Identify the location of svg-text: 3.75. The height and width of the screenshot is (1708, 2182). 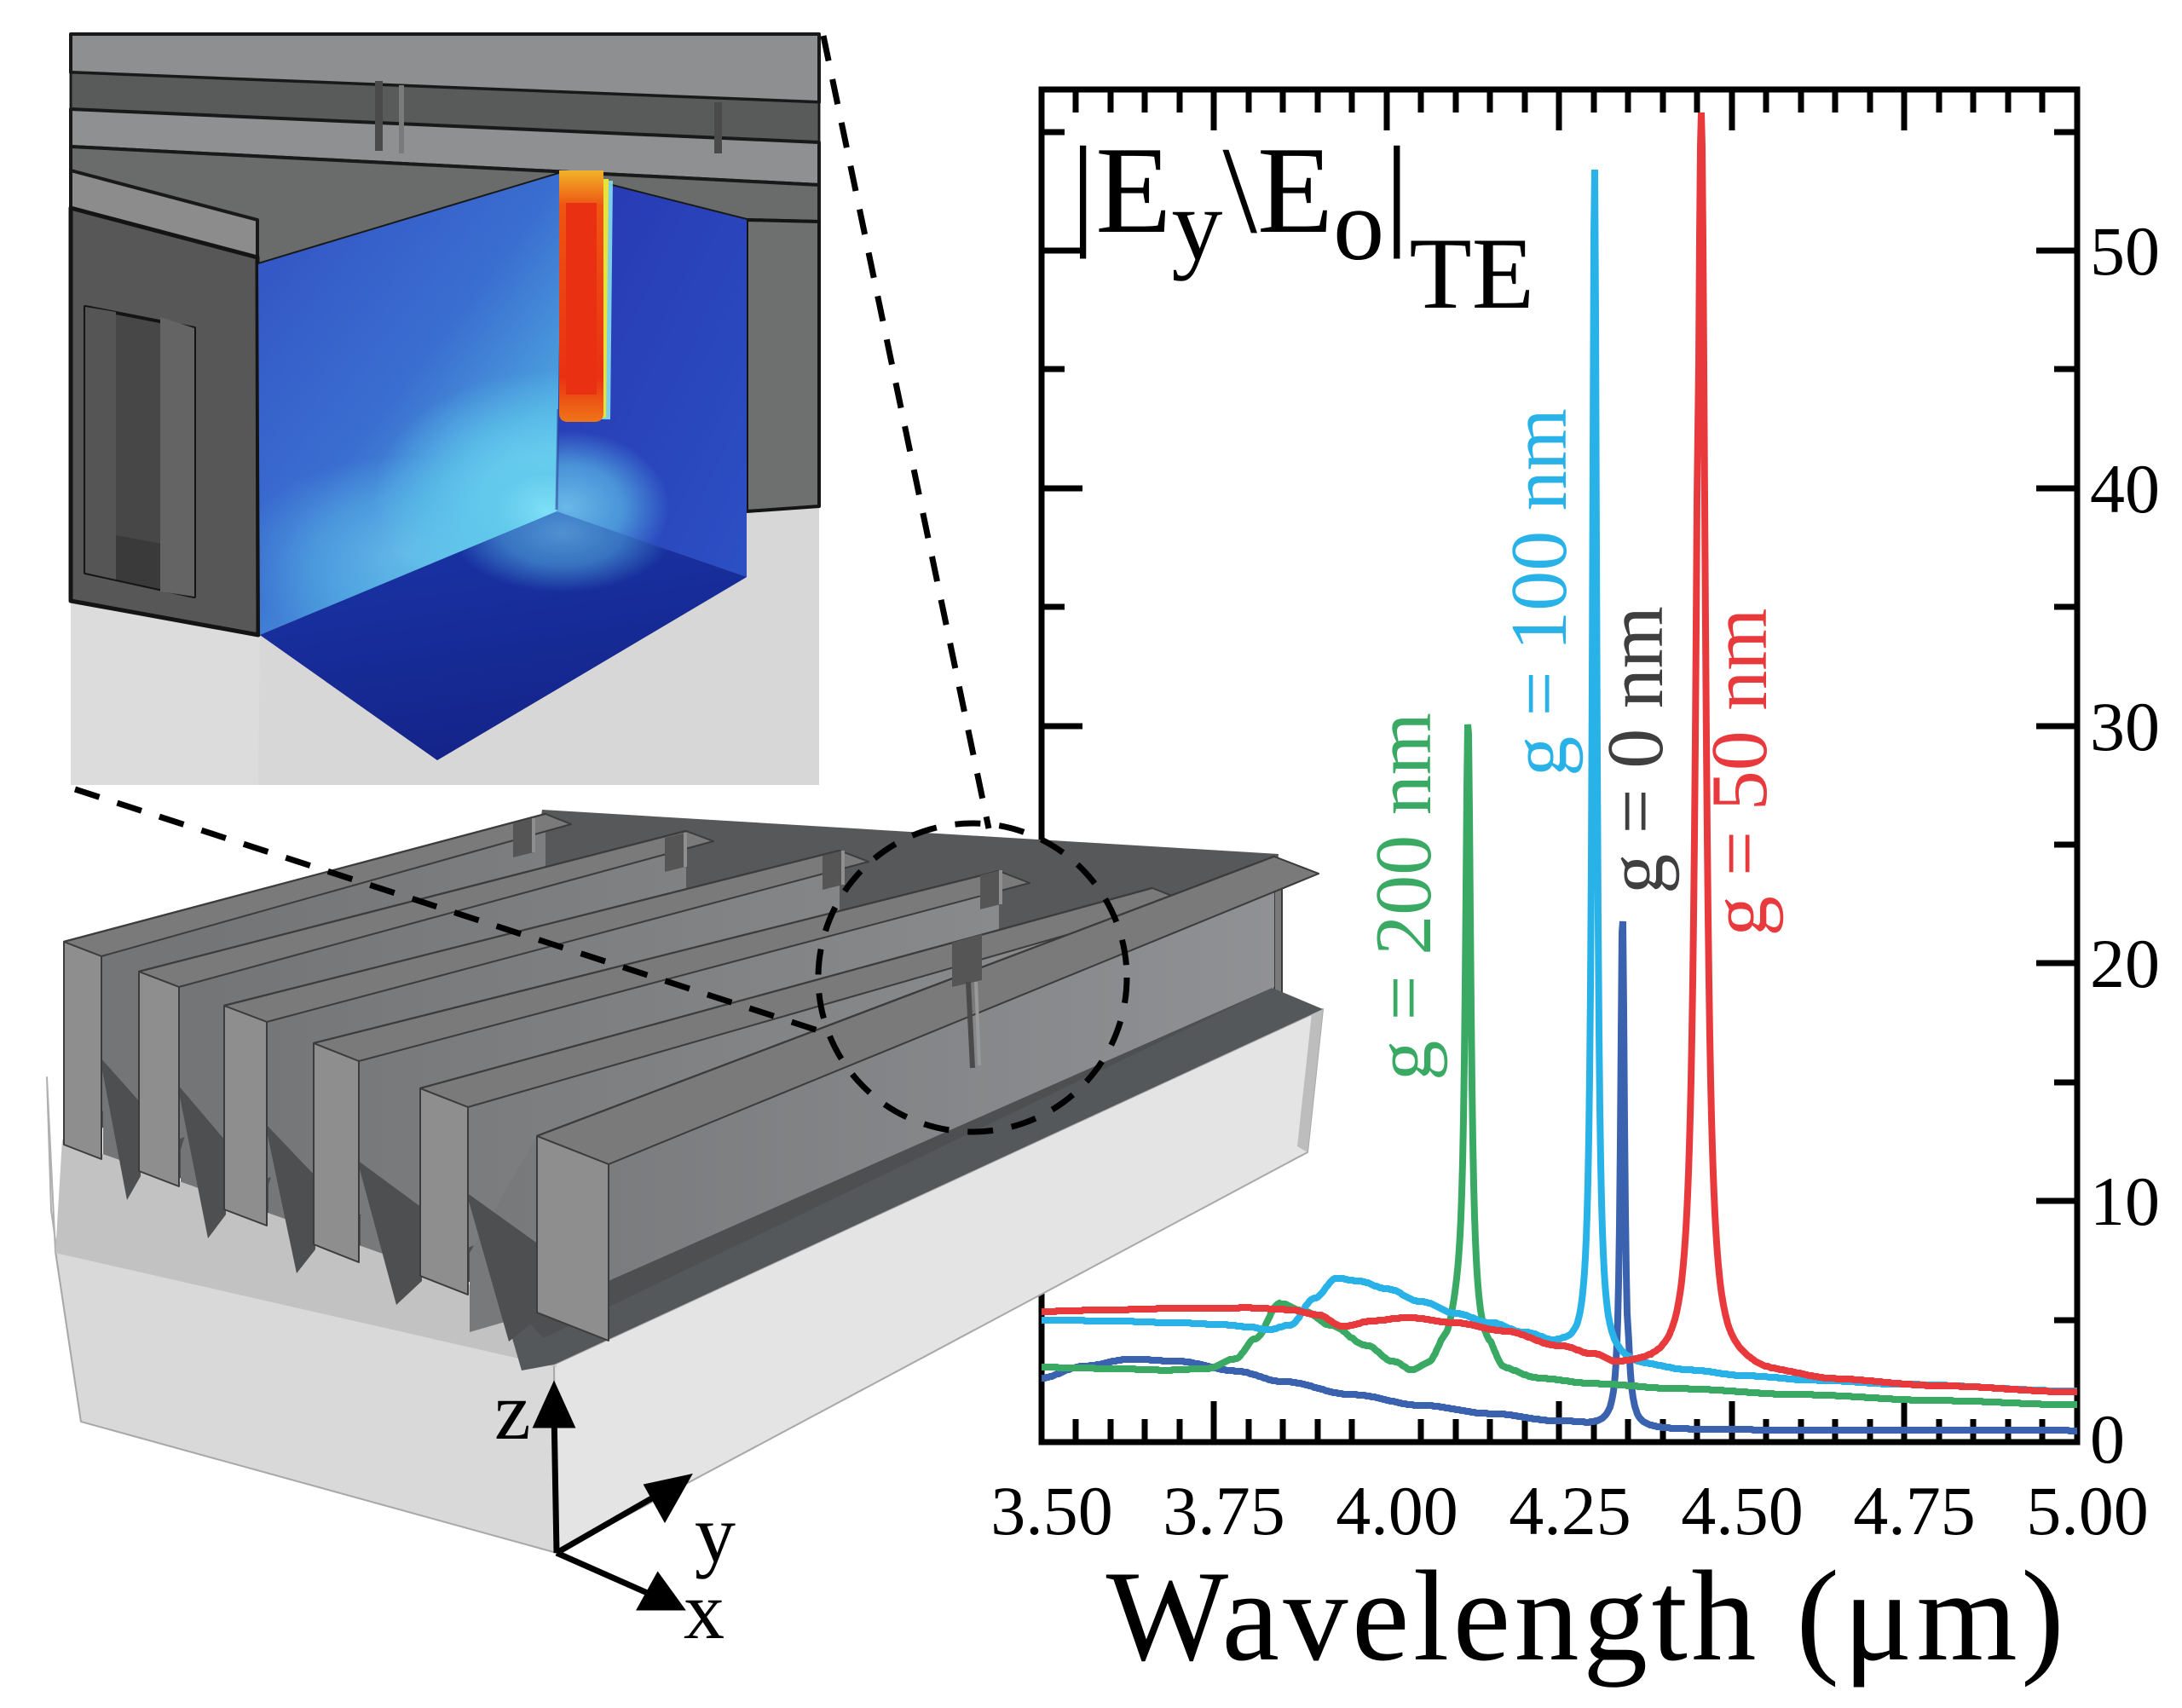
(1224, 1510).